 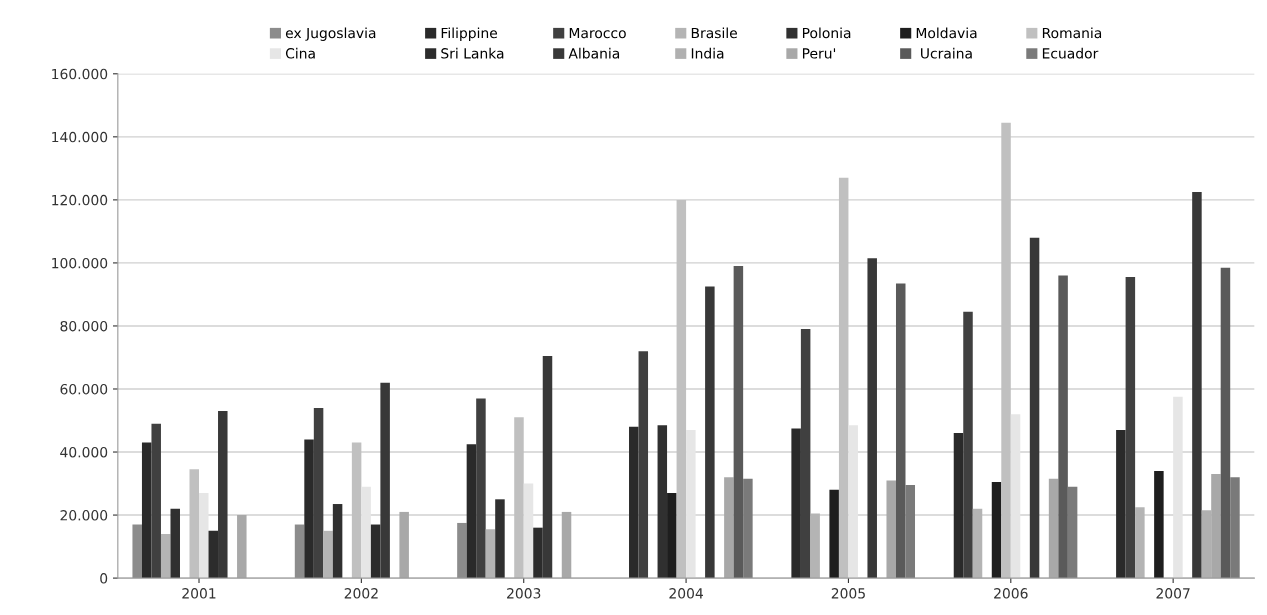 I want to click on legend-label: ex Jugoslavia, so click(x=330, y=34).